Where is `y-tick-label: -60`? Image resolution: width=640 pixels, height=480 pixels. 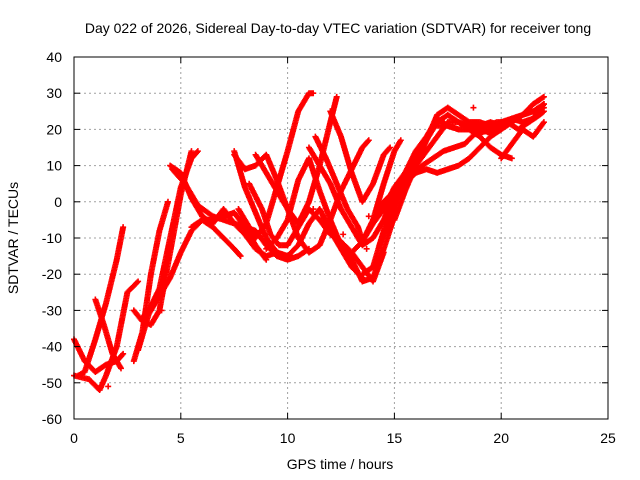 y-tick-label: -60 is located at coordinates (52, 419).